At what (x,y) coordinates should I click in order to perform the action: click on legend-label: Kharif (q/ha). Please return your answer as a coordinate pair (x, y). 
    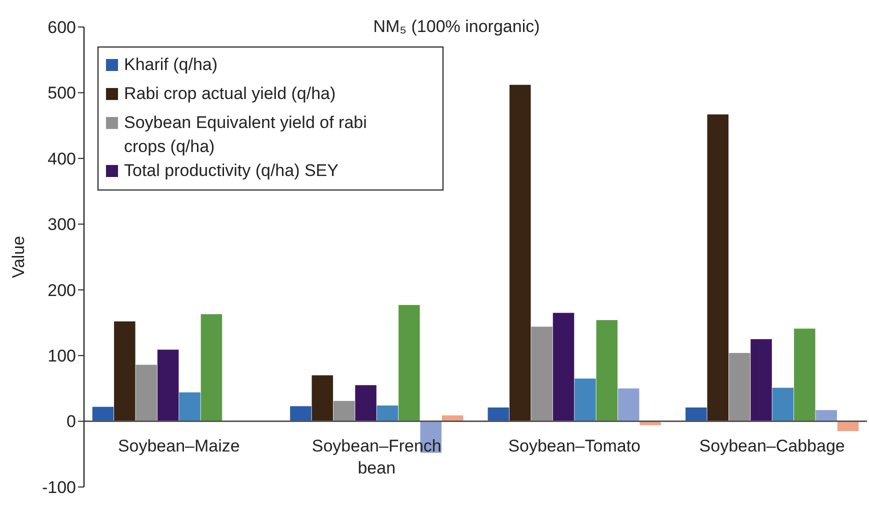
    Looking at the image, I should click on (171, 64).